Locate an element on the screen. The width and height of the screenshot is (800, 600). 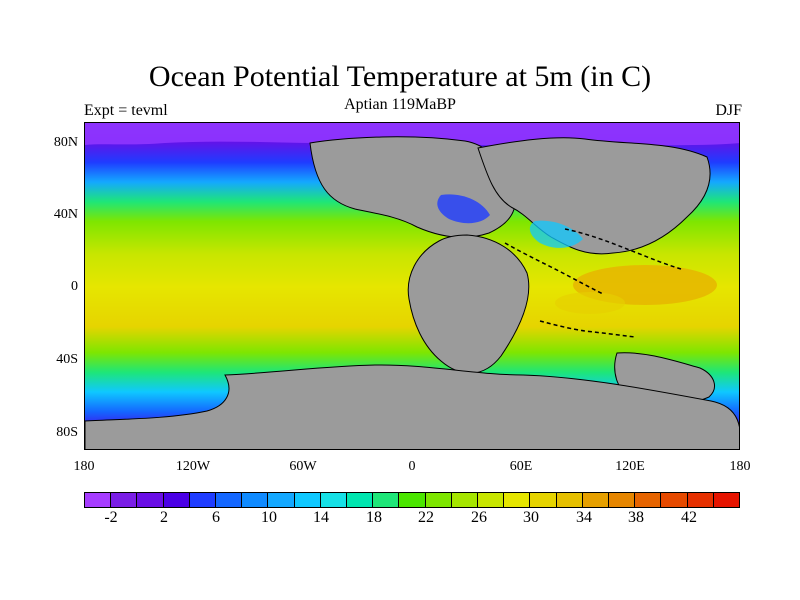
colorbar-label-neg2: -2 is located at coordinates (111, 517).